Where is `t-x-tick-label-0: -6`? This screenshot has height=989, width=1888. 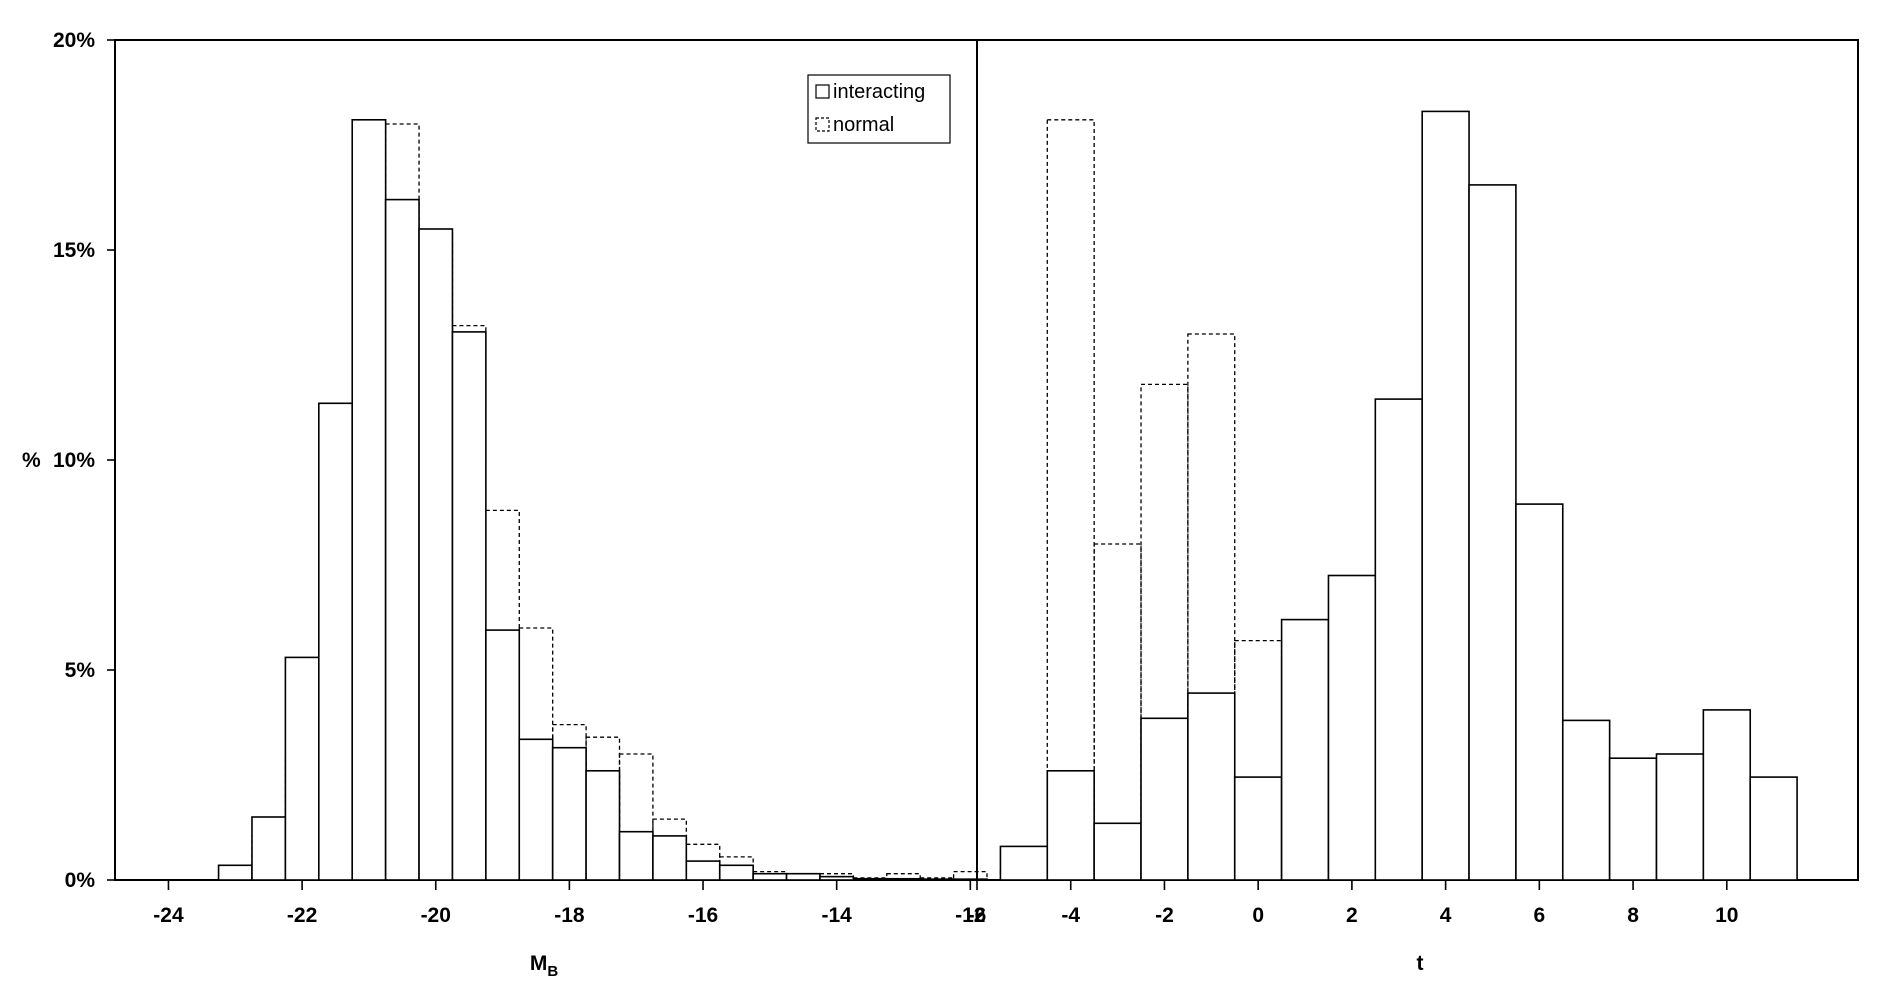
t-x-tick-label-0: -6 is located at coordinates (977, 915).